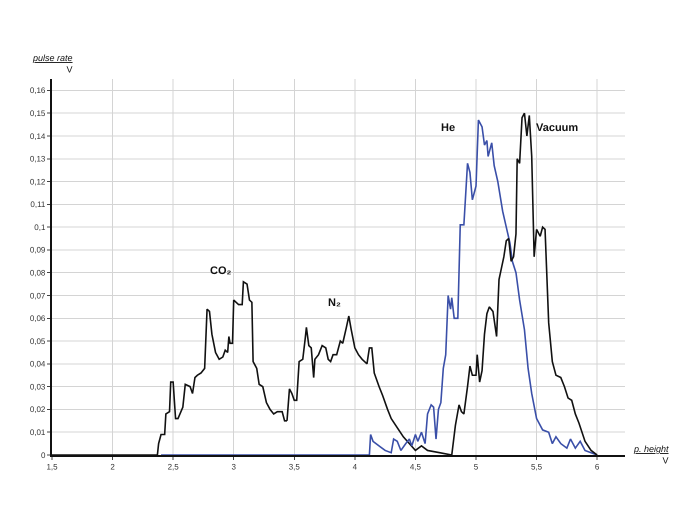 The height and width of the screenshot is (515, 682). What do you see at coordinates (38, 295) in the screenshot?
I see `y-tick-label: 0,07` at bounding box center [38, 295].